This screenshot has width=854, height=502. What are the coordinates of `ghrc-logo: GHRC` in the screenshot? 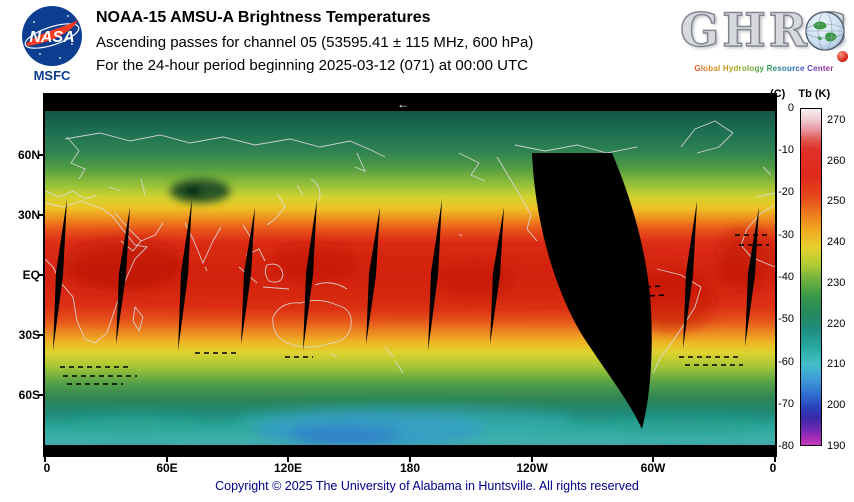 It's located at (763, 45).